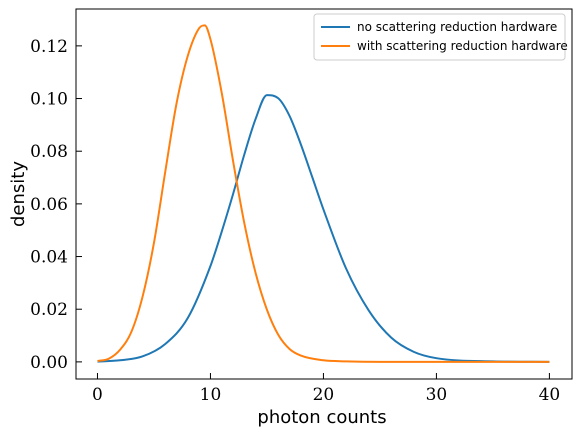 The height and width of the screenshot is (436, 580). What do you see at coordinates (97, 395) in the screenshot?
I see `x-tick-label: 0` at bounding box center [97, 395].